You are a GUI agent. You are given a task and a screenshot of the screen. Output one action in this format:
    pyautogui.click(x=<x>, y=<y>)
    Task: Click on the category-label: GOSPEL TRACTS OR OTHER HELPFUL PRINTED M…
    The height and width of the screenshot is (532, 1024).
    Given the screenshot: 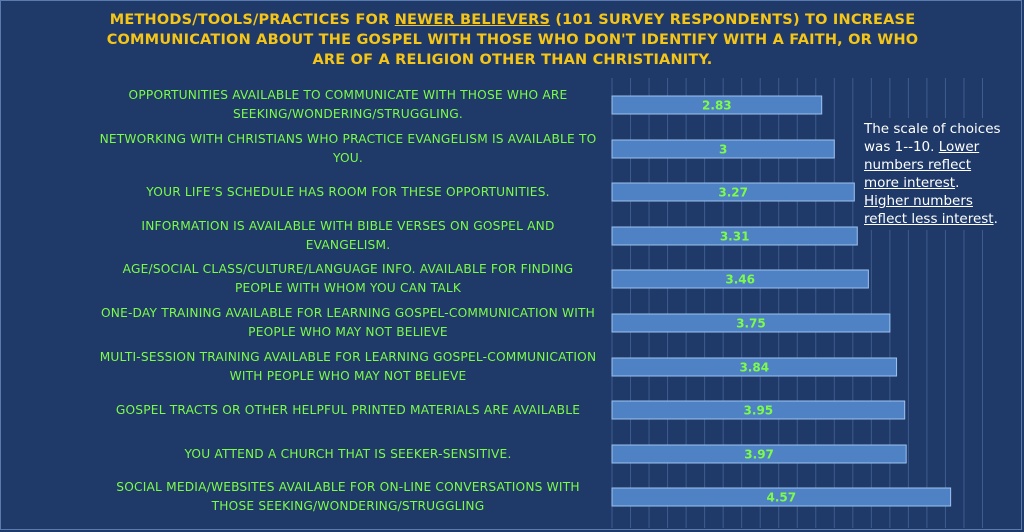 What is the action you would take?
    pyautogui.click(x=348, y=409)
    